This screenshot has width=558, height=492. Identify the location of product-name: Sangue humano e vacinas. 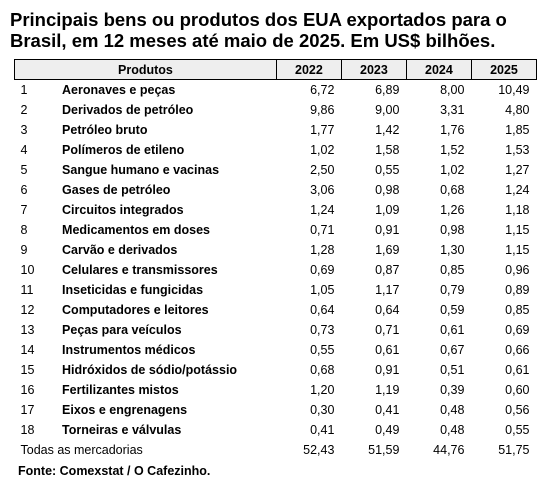
(141, 170).